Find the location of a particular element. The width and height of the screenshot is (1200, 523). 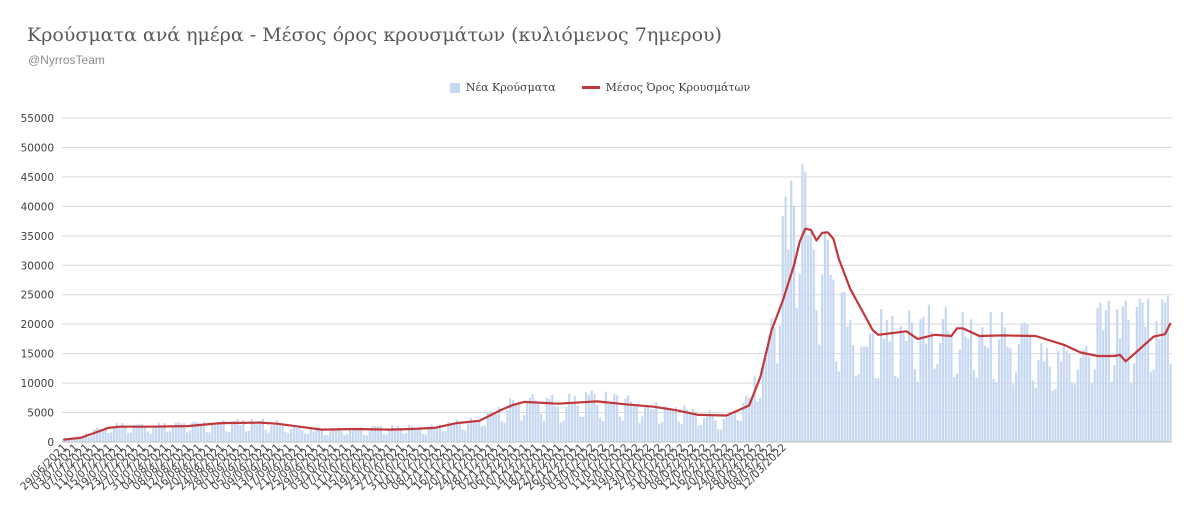

legend-item-line: Μέσος Όρος Κρουσμάτων is located at coordinates (665, 87).